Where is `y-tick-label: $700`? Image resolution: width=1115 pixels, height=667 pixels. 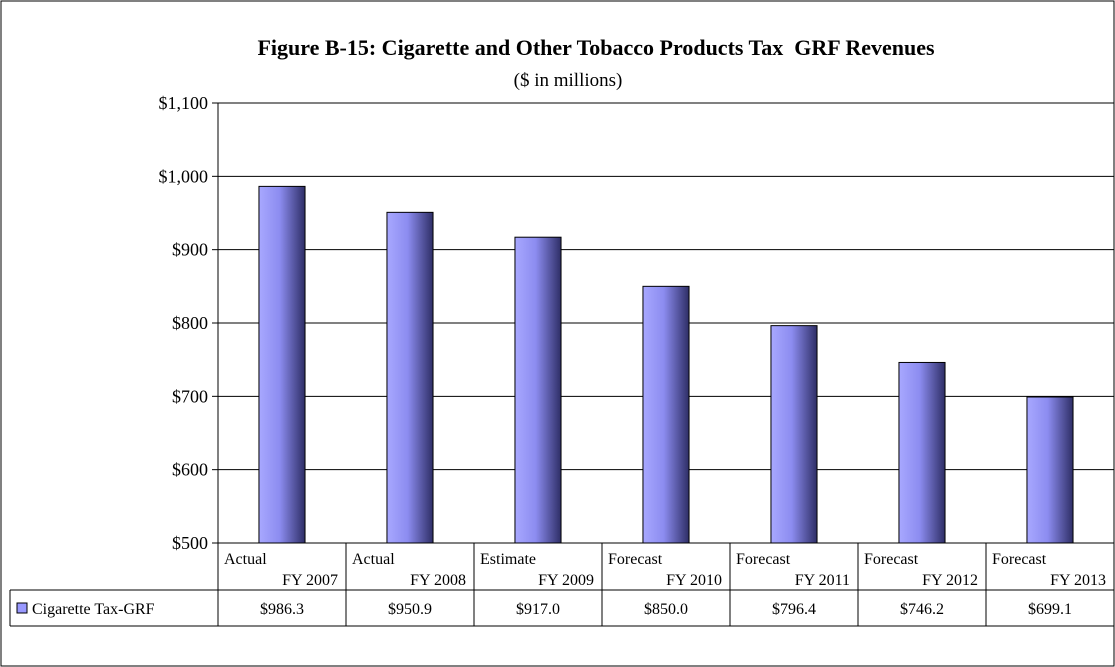 y-tick-label: $700 is located at coordinates (190, 396).